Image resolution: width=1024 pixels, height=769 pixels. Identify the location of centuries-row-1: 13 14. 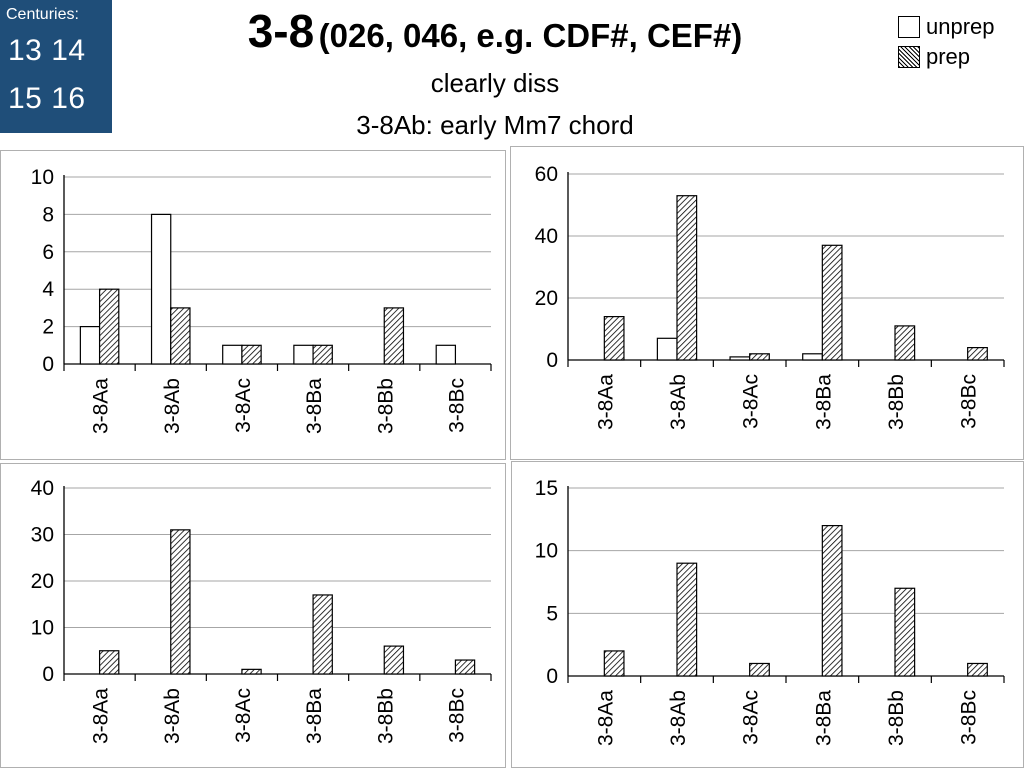
(47, 50).